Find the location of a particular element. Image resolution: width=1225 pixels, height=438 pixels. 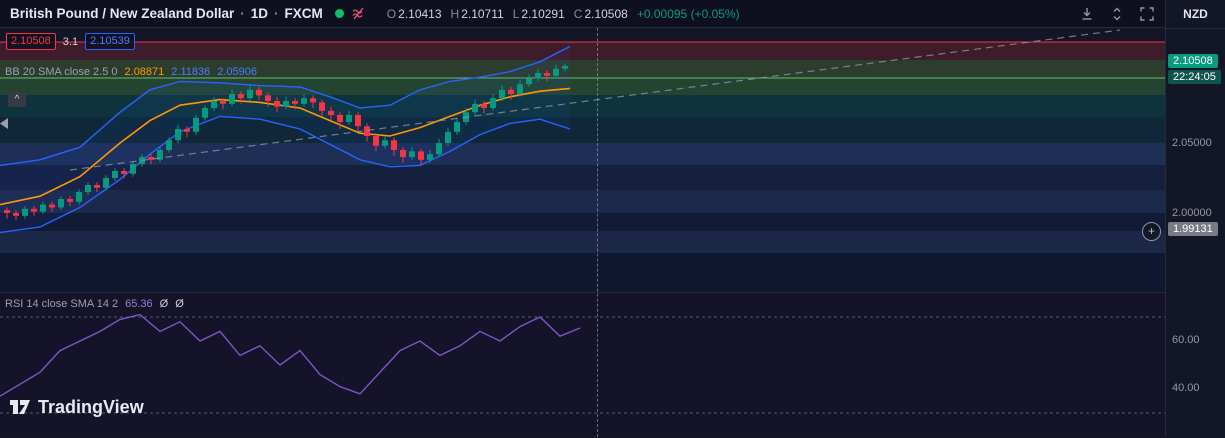

market-status-dot-icon is located at coordinates (339, 13).